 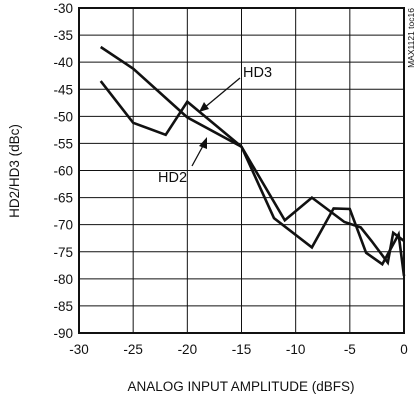 I want to click on x-tick-labels: -30 -25 -20 -15 -10 -5 0, so click(x=238, y=349).